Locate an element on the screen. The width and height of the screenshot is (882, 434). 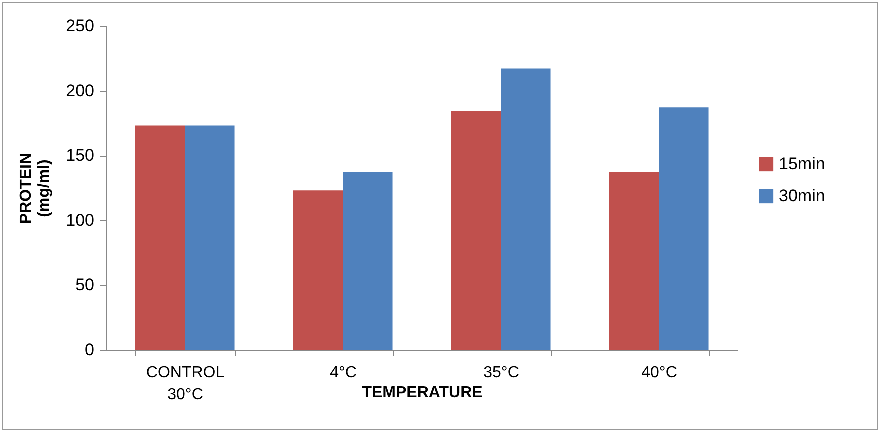
x-tick-label: CONTROL 30°C is located at coordinates (185, 384).